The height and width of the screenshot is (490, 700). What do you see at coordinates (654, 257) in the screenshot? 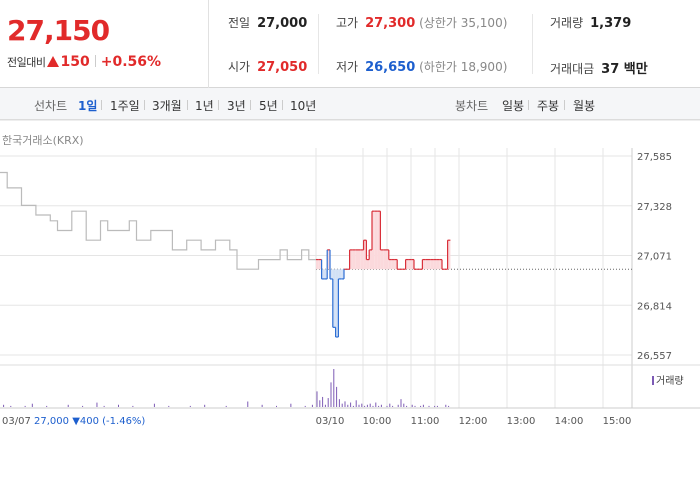
I see `y-tick-label: 27,071` at bounding box center [654, 257].